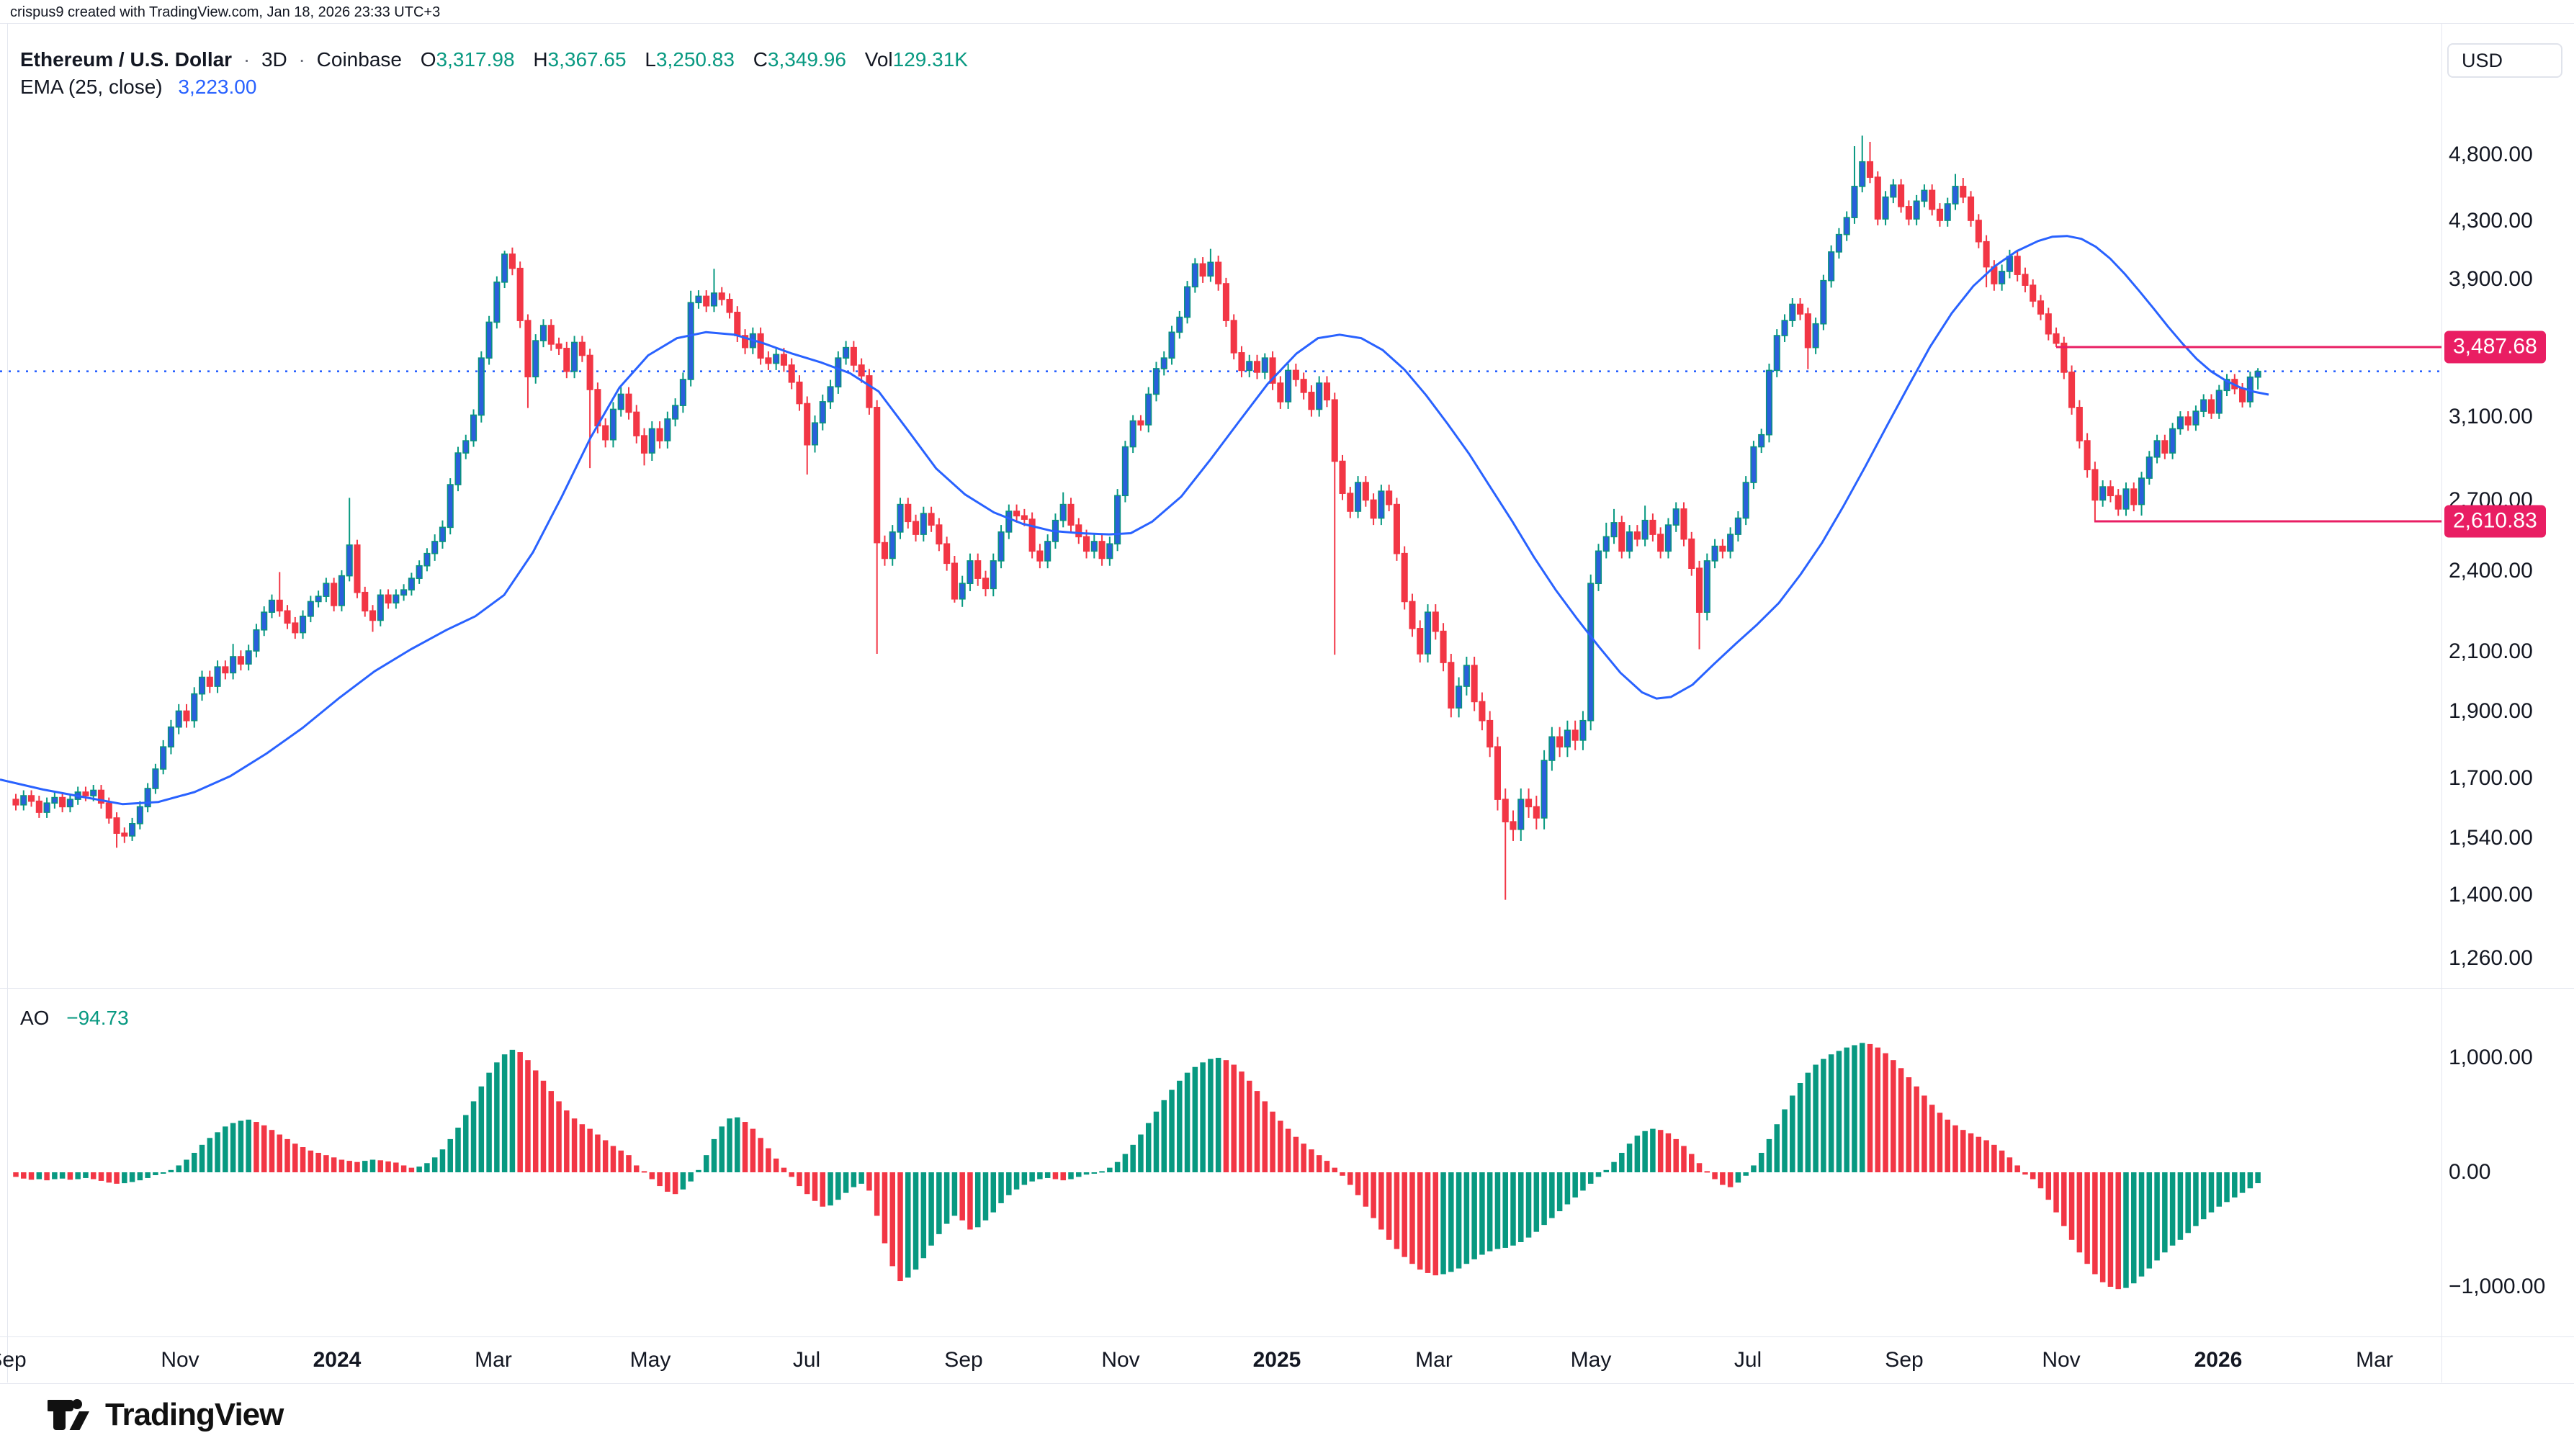  I want to click on close-label: C, so click(760, 59).